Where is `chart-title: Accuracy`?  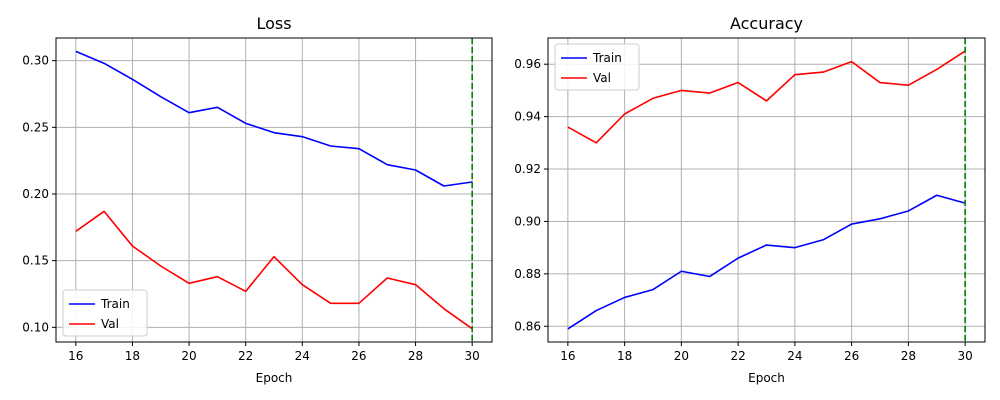 chart-title: Accuracy is located at coordinates (766, 23).